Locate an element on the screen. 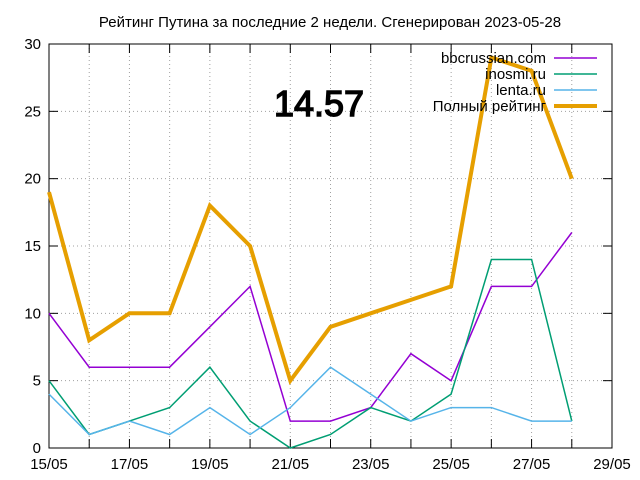 The width and height of the screenshot is (640, 480). y-tick-label: 30 is located at coordinates (32, 44).